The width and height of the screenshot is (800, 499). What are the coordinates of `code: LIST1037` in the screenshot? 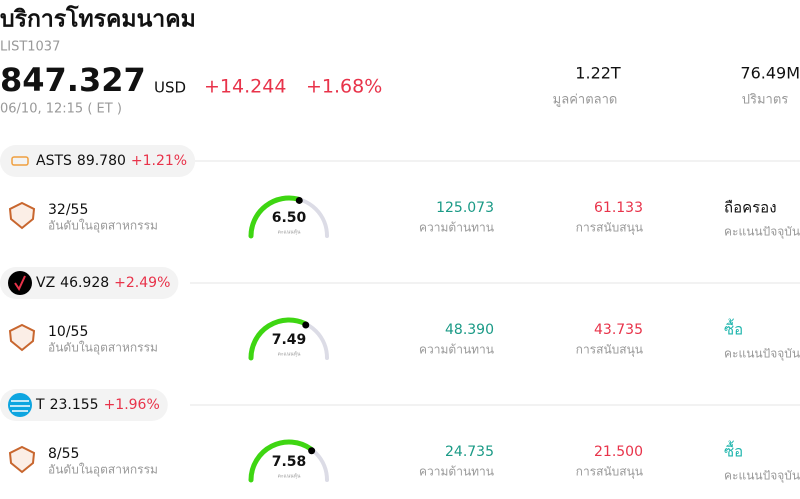 It's located at (30, 47).